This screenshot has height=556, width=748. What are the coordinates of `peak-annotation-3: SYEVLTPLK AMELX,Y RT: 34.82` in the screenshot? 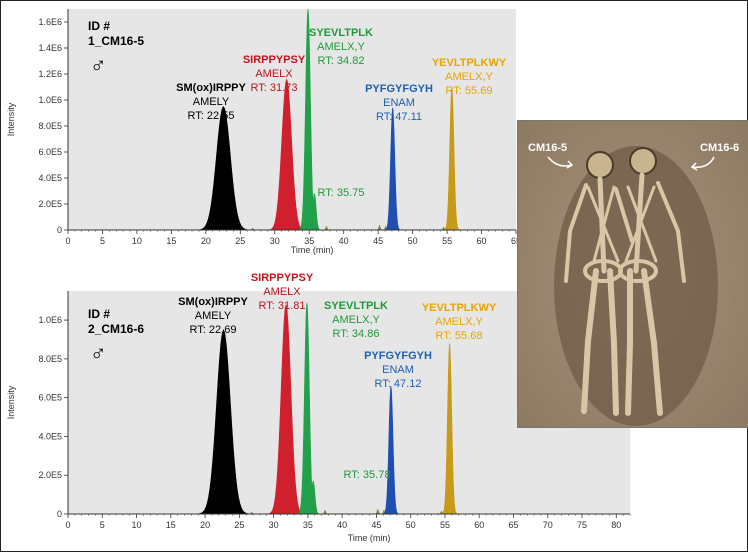 It's located at (341, 47).